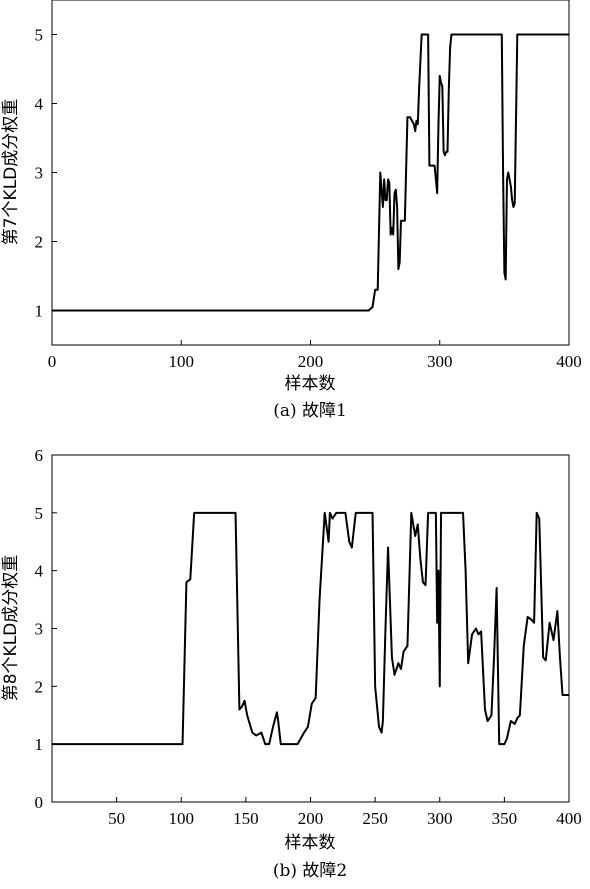 The image size is (590, 889). Describe the element at coordinates (39, 242) in the screenshot. I see `y-tick-label-a: 2` at that location.